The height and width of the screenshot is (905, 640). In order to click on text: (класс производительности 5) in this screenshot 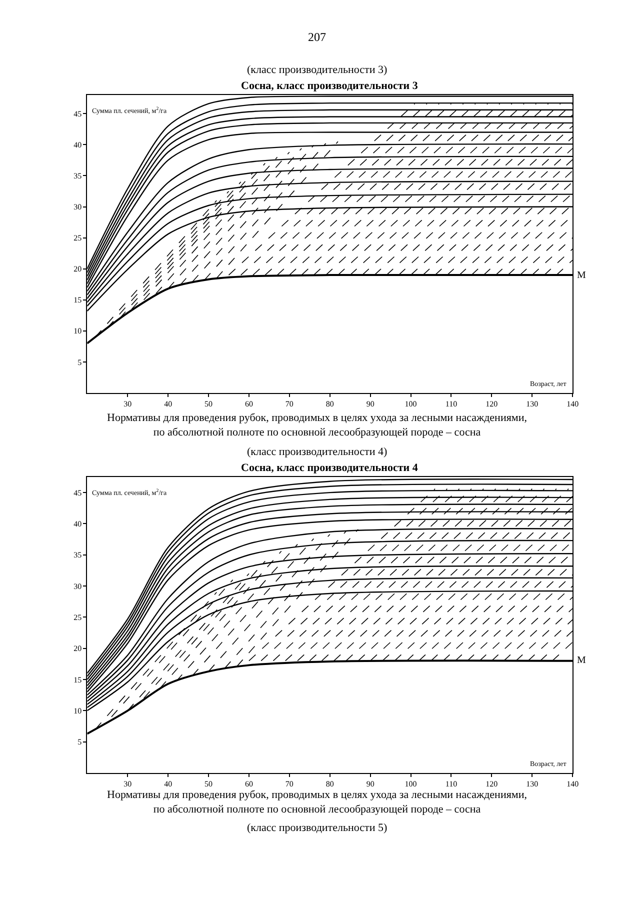, I will do `click(317, 828)`.